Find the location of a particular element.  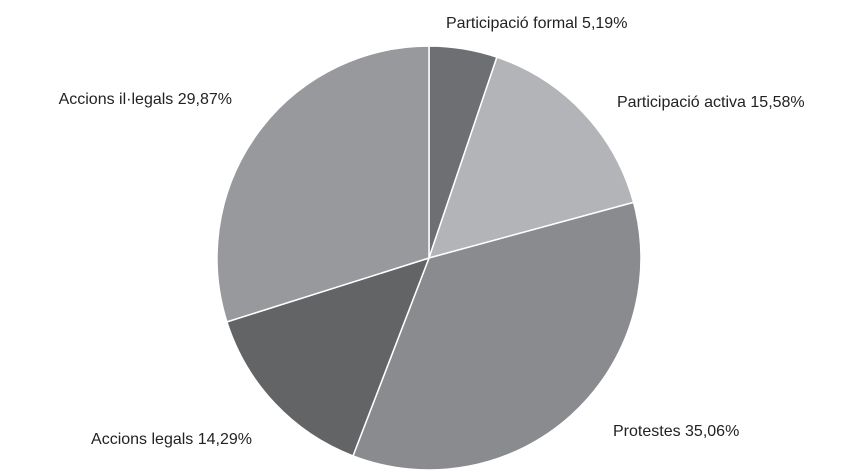

slice-label-2: Participació activa 15,58% is located at coordinates (711, 102).